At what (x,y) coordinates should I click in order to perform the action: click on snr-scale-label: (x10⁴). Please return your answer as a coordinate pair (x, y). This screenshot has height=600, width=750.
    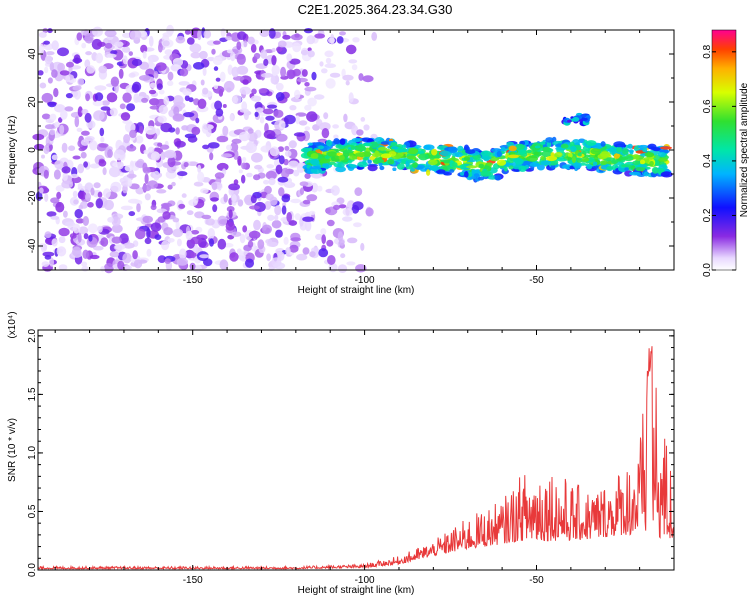
    Looking at the image, I should click on (12, 324).